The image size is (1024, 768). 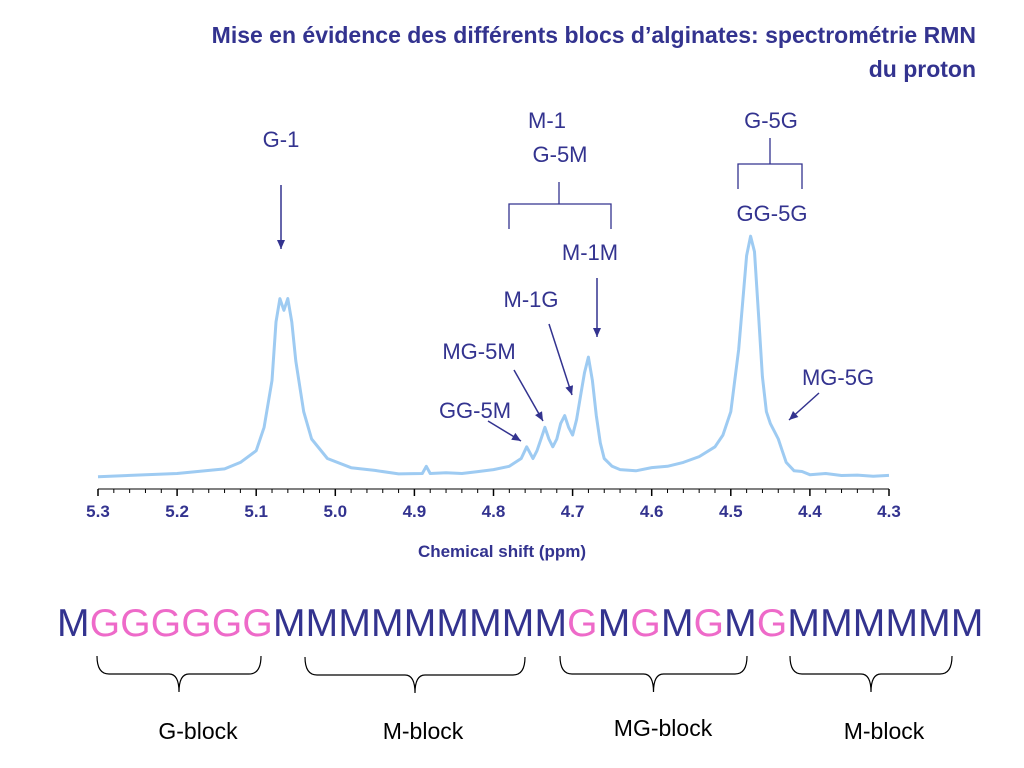 I want to click on block-label-m1: M-block, so click(x=423, y=731).